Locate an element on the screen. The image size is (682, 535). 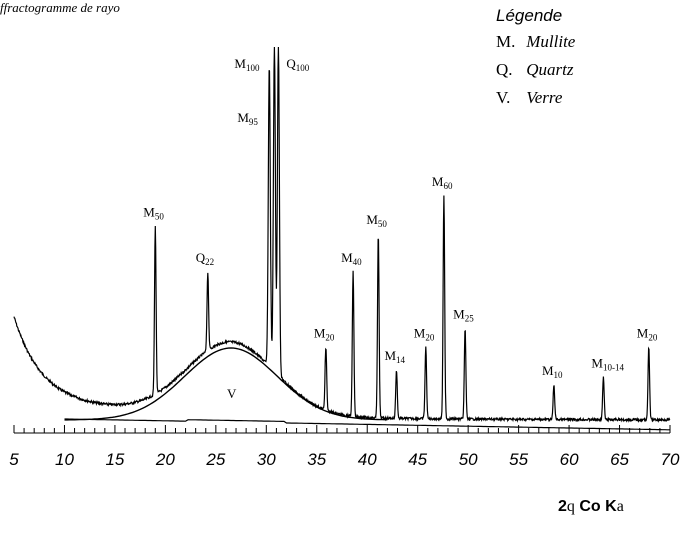
legend-name: Verre is located at coordinates (544, 97).